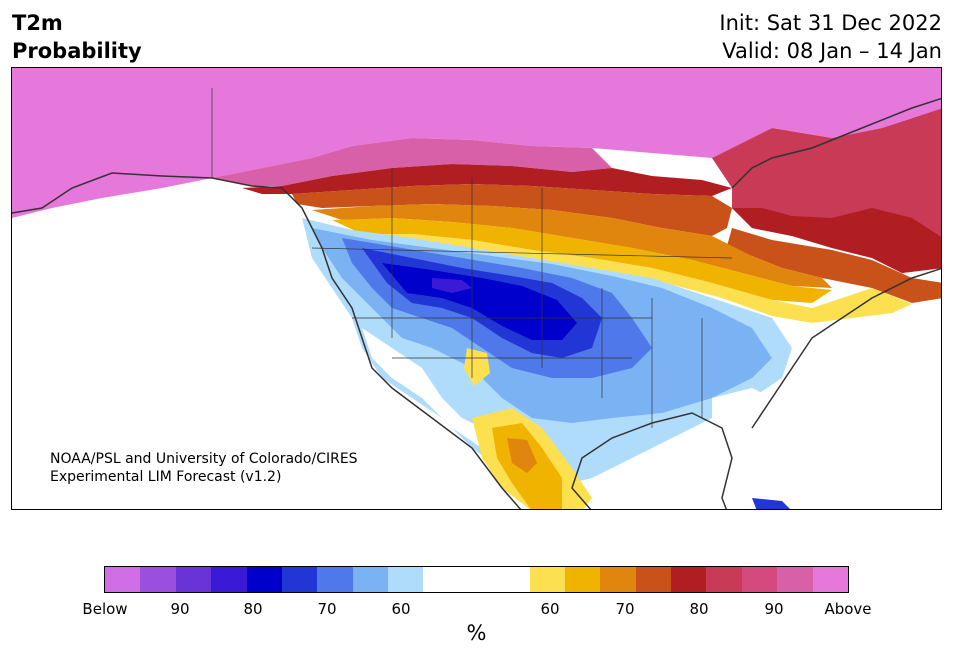  I want to click on region-cuba-cold, so click(771, 503).